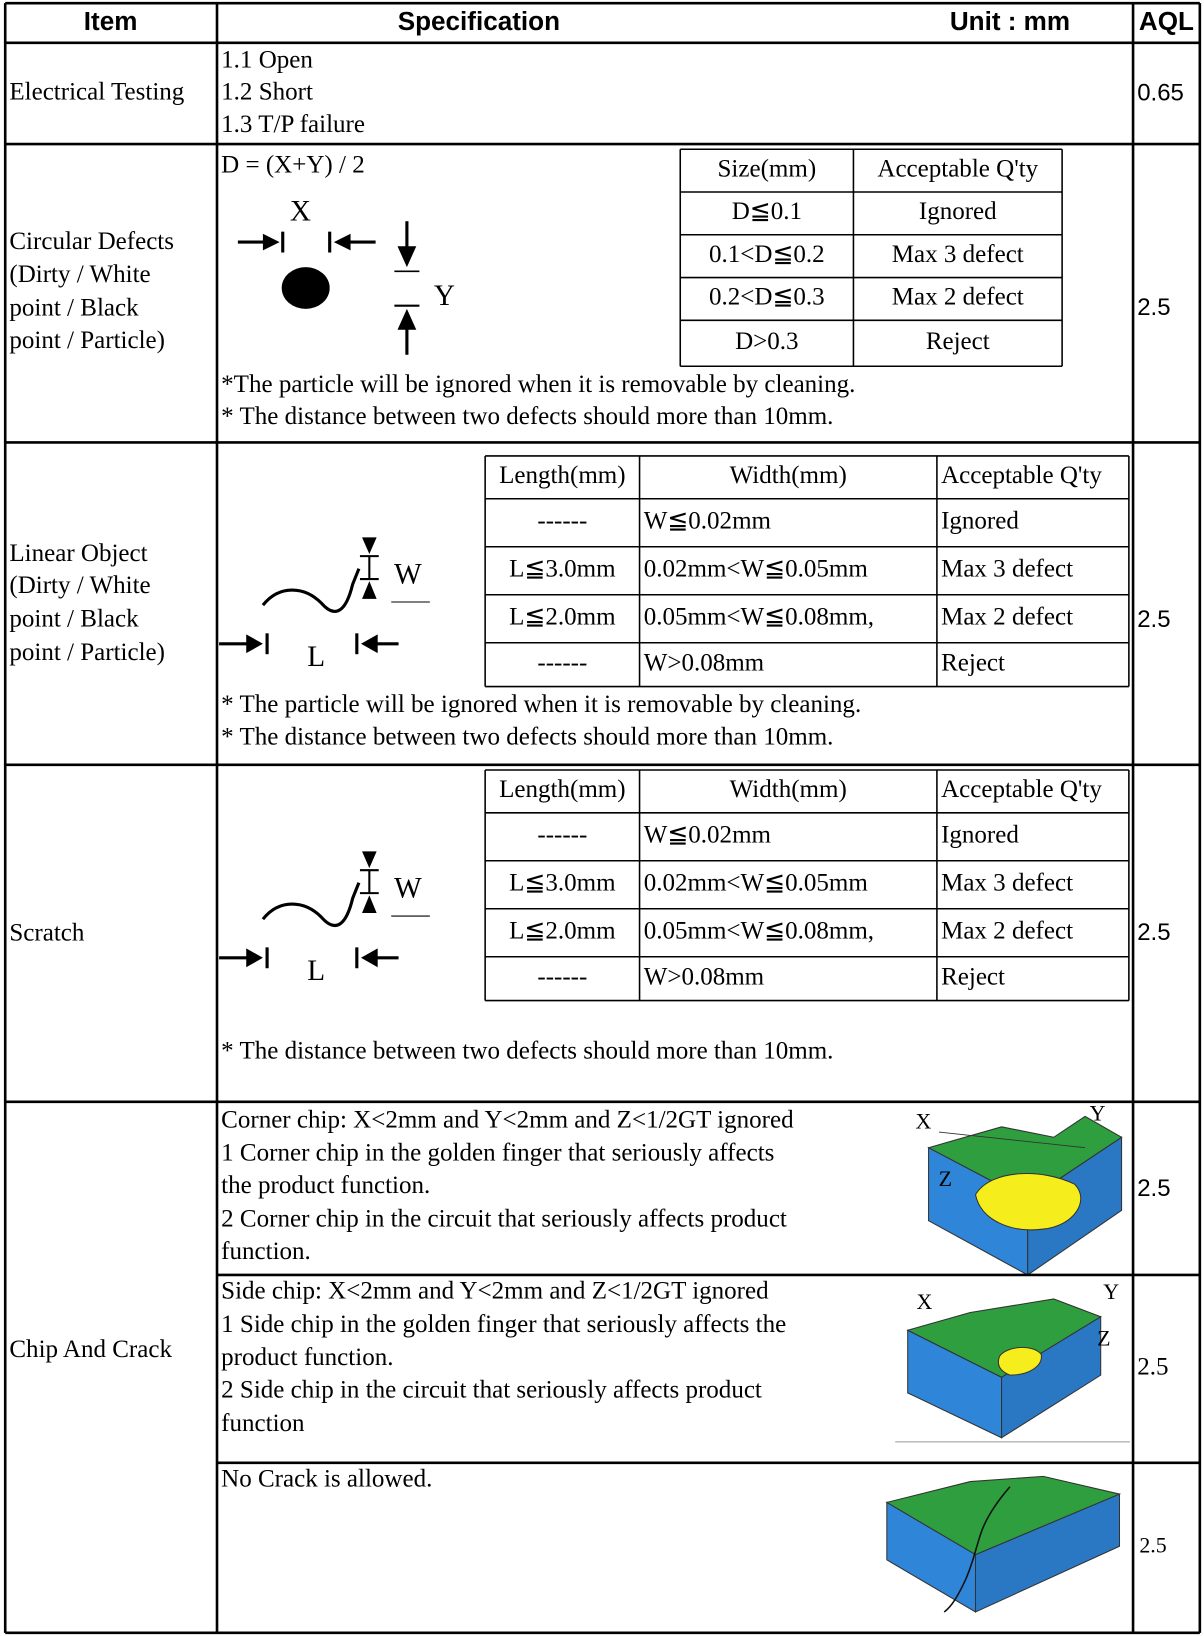 The image size is (1204, 1636). Describe the element at coordinates (293, 165) in the screenshot. I see `formula: D = (X+Y) / 2` at that location.